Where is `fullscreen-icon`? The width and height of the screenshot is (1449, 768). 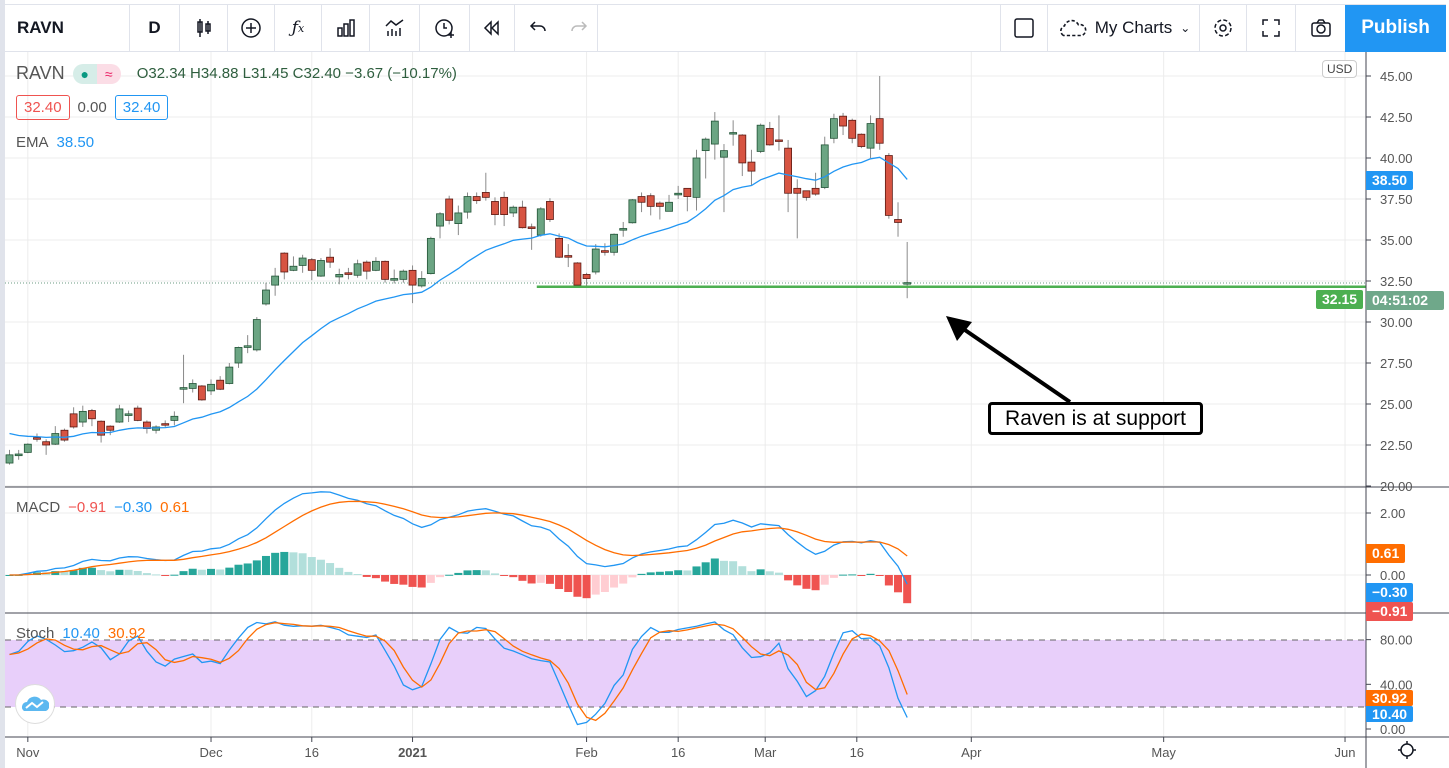 fullscreen-icon is located at coordinates (1271, 28).